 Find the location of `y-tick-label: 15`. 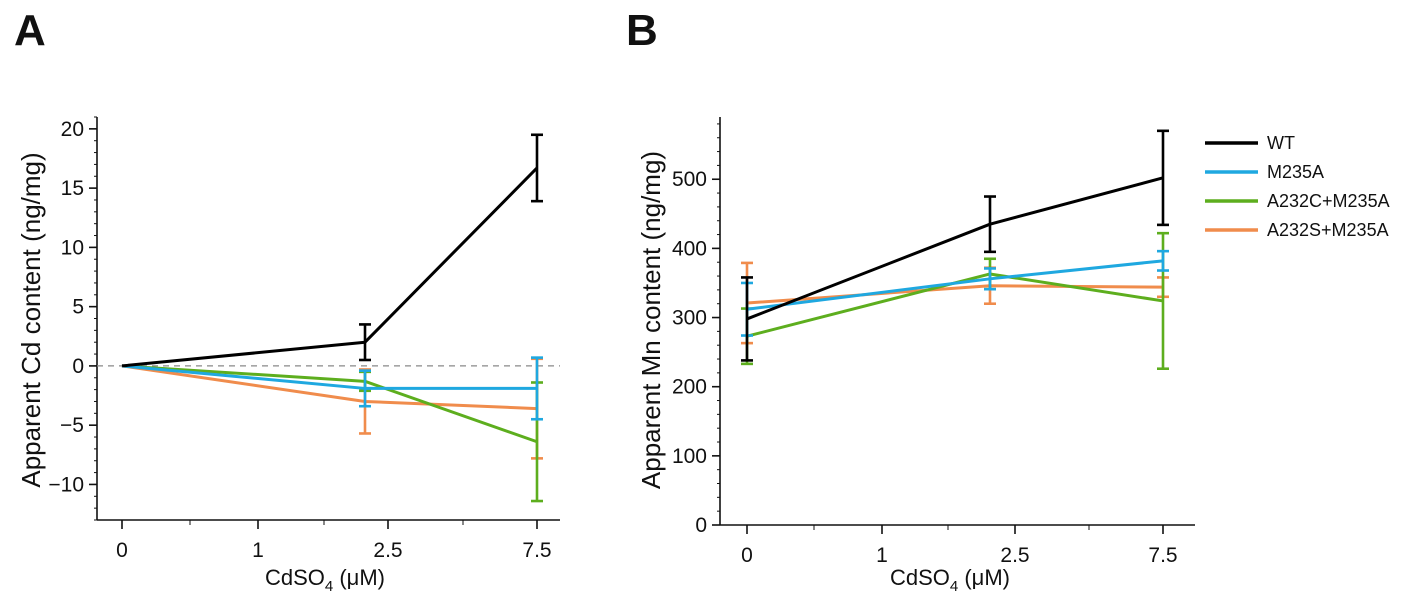

y-tick-label: 15 is located at coordinates (72, 188).